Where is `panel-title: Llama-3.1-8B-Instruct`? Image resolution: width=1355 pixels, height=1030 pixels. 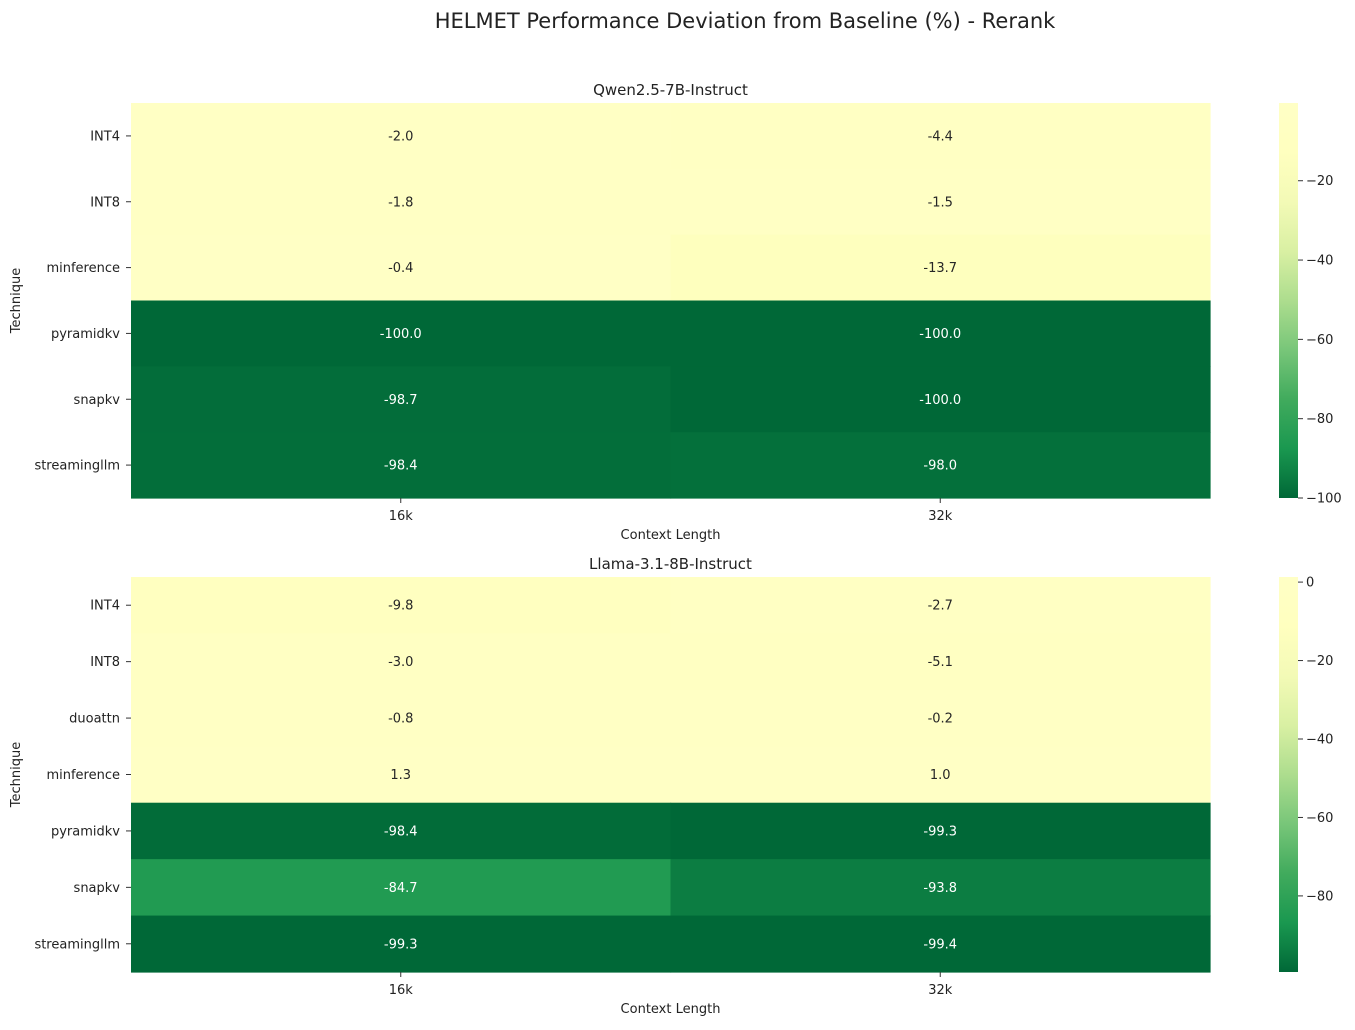
panel-title: Llama-3.1-8B-Instruct is located at coordinates (670, 564).